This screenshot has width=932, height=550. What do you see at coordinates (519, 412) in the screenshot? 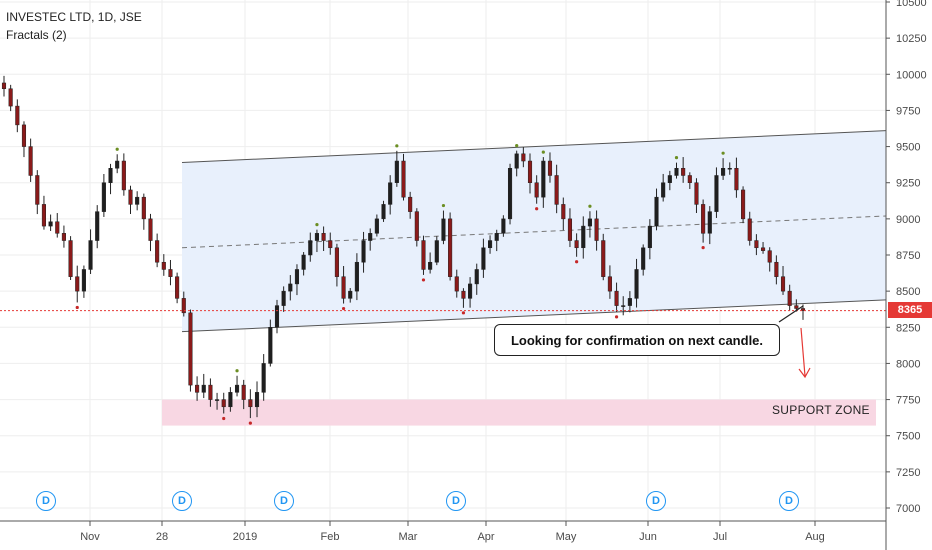
I see `support-zone` at bounding box center [519, 412].